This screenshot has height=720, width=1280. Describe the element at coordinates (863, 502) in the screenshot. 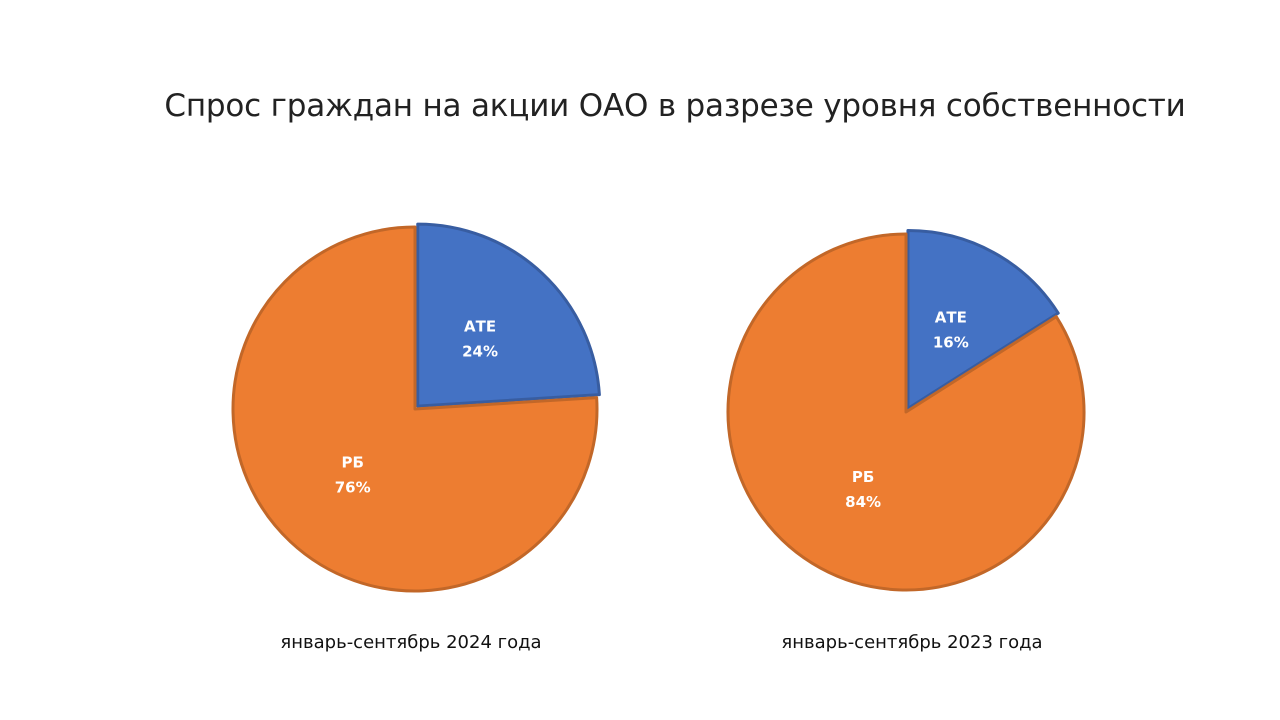

I see `slice-percent-label: 84%` at that location.